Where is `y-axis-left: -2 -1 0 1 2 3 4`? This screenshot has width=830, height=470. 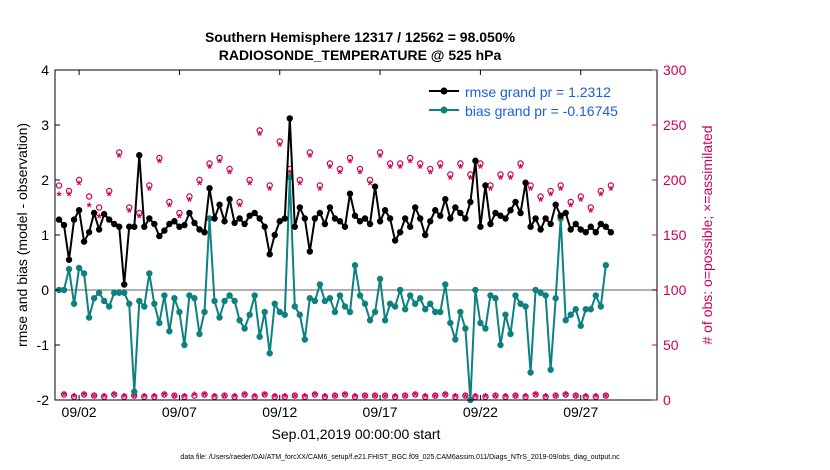 y-axis-left: -2 -1 0 1 2 3 4 is located at coordinates (48, 235).